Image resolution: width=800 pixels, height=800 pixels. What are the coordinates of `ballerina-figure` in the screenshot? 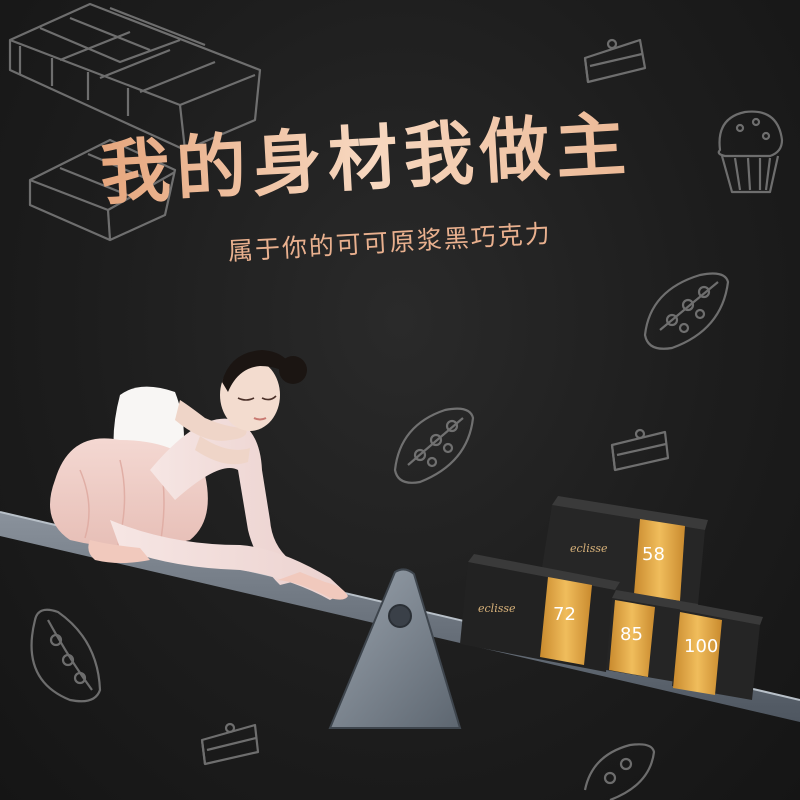 It's located at (199, 475).